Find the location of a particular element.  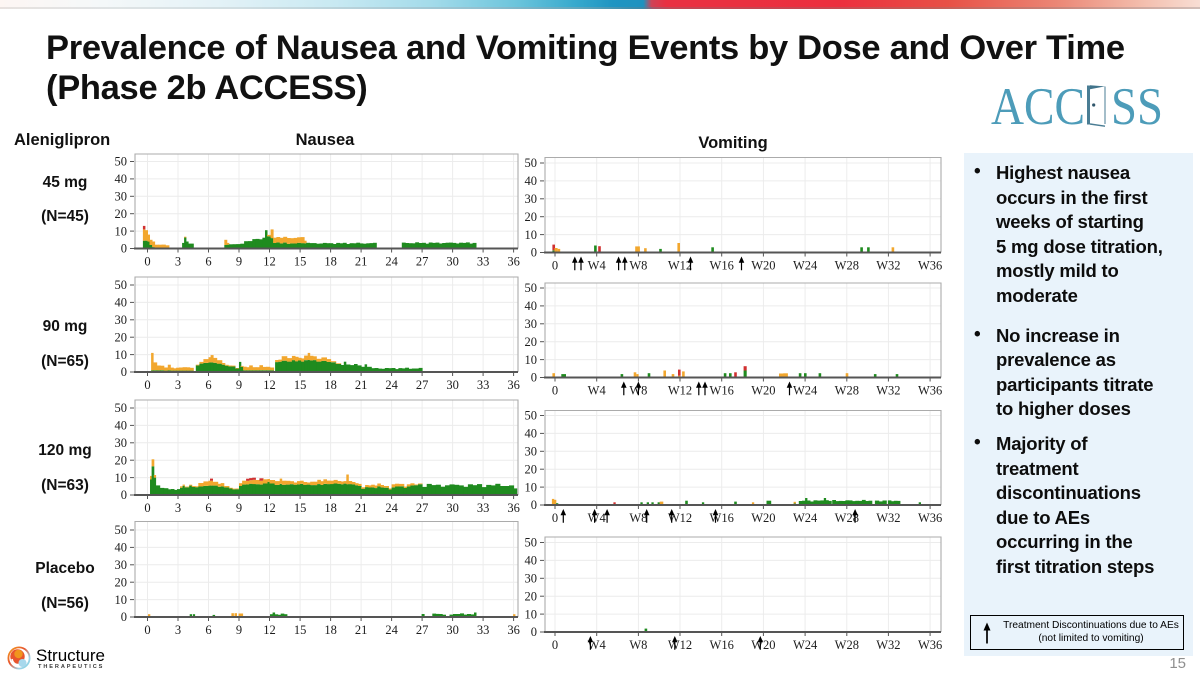

svg-text: SS is located at coordinates (1137, 107).